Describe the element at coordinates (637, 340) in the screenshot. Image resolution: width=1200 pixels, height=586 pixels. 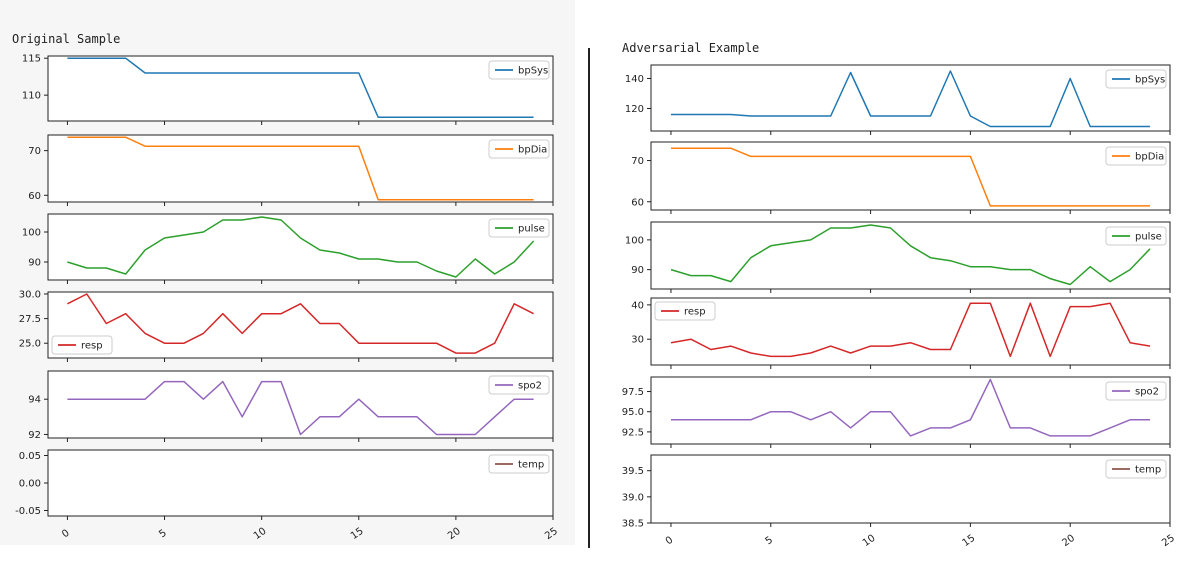
I see `y-tick-label: 30` at that location.